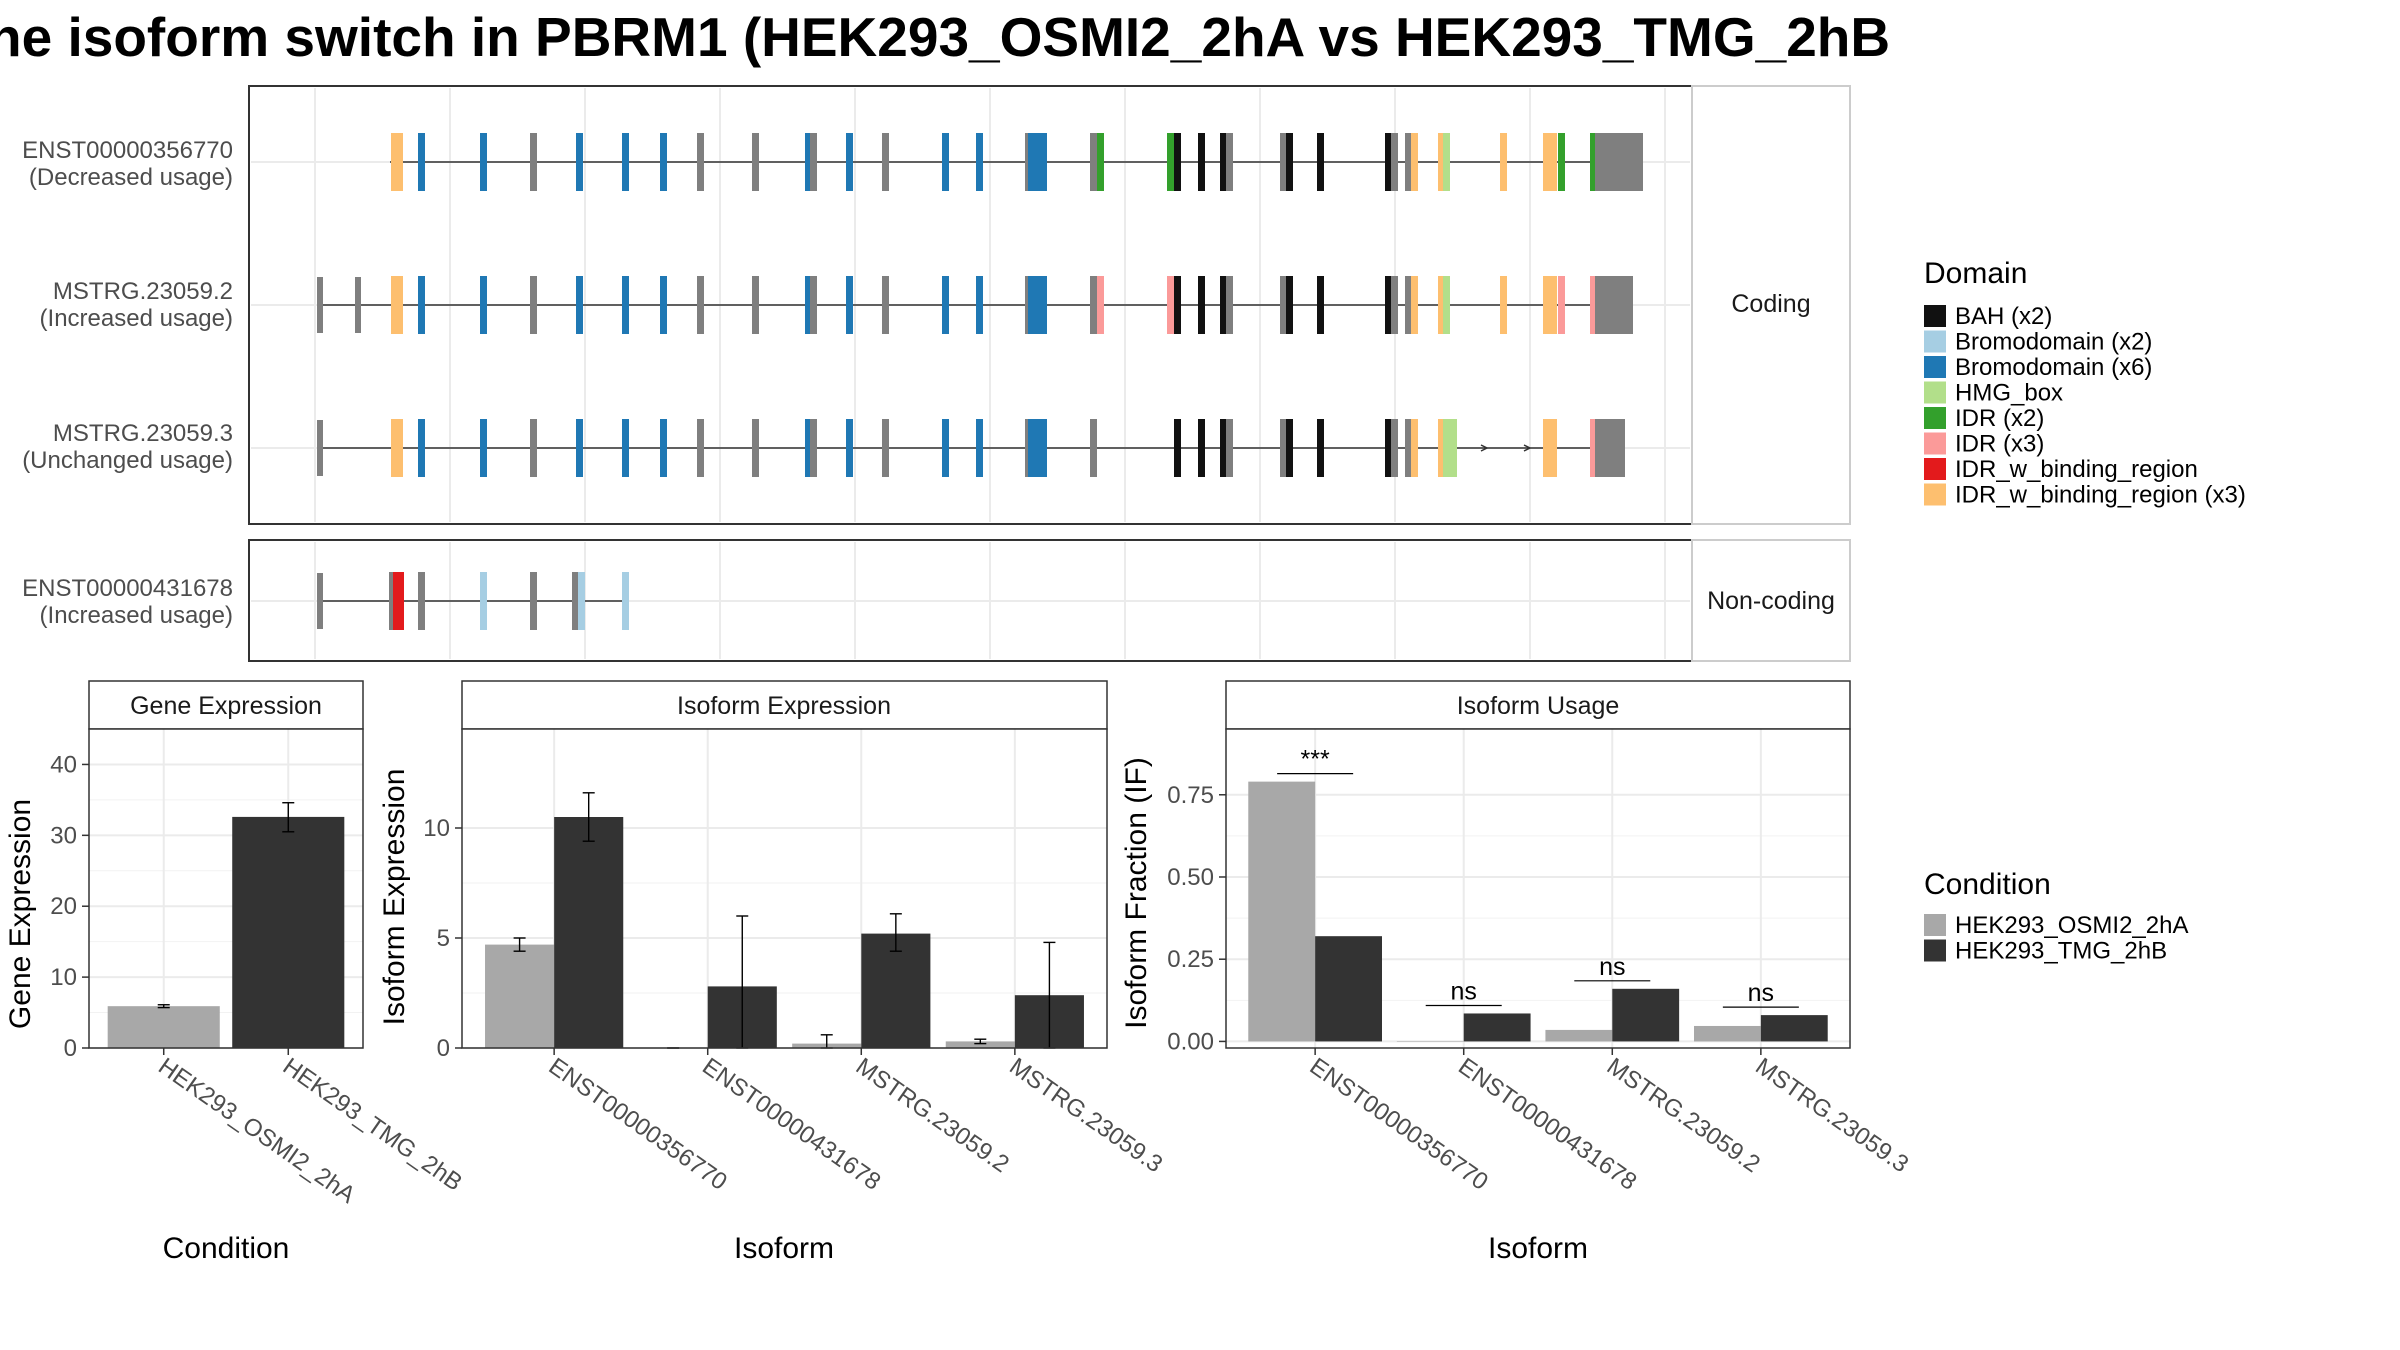  I want to click on isoform-id-label: MSTRG.23059.2, so click(143, 291).